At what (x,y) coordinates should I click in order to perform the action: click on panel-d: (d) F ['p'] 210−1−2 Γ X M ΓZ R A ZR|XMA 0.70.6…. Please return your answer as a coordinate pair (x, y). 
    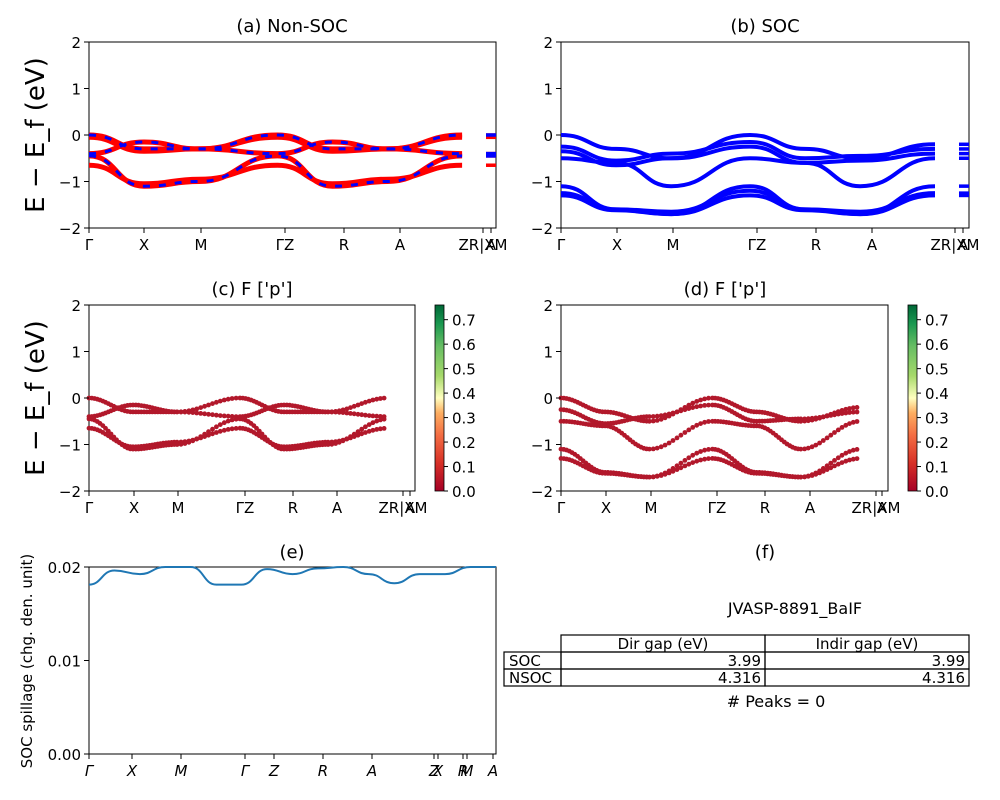
    Looking at the image, I should click on (740, 398).